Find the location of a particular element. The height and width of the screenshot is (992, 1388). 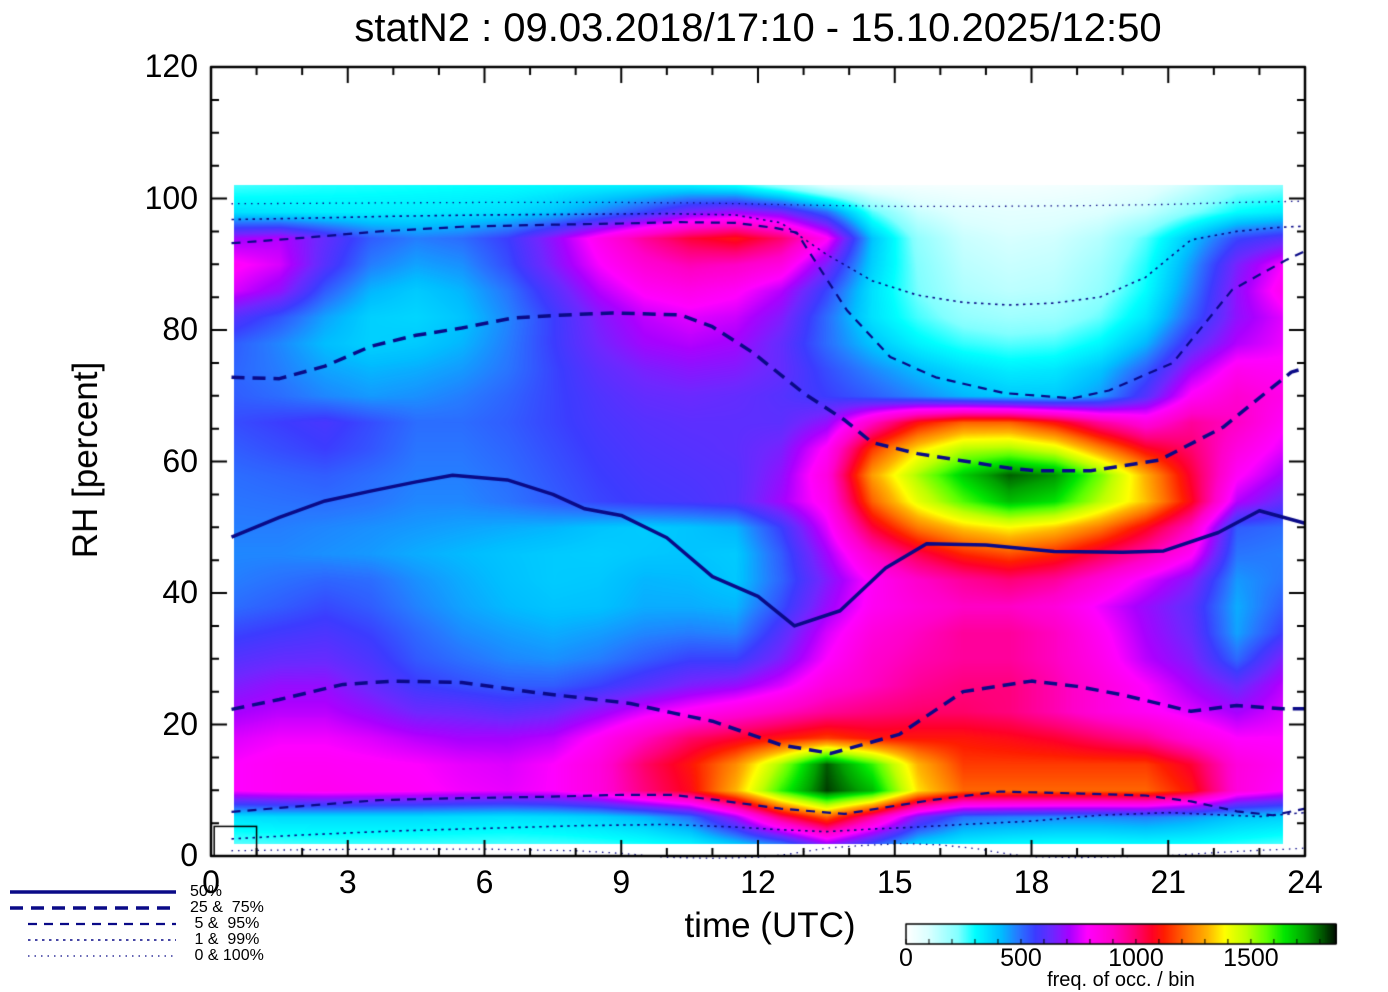

y-tick-label: 20 is located at coordinates (180, 723).